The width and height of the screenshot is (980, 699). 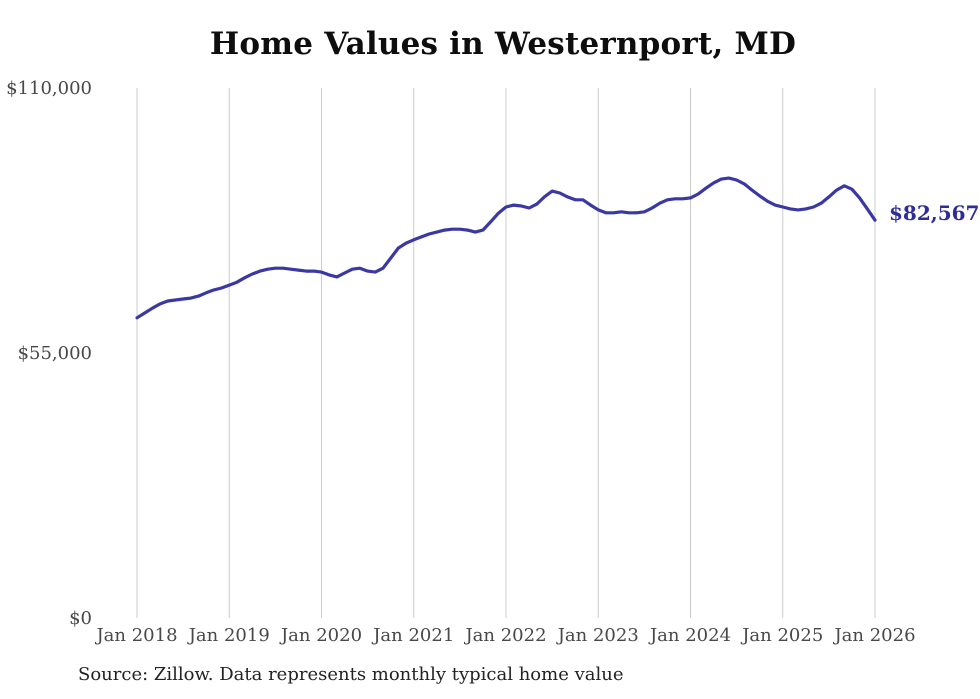 What do you see at coordinates (320, 635) in the screenshot?
I see `x-tick-label: Jan 2020` at bounding box center [320, 635].